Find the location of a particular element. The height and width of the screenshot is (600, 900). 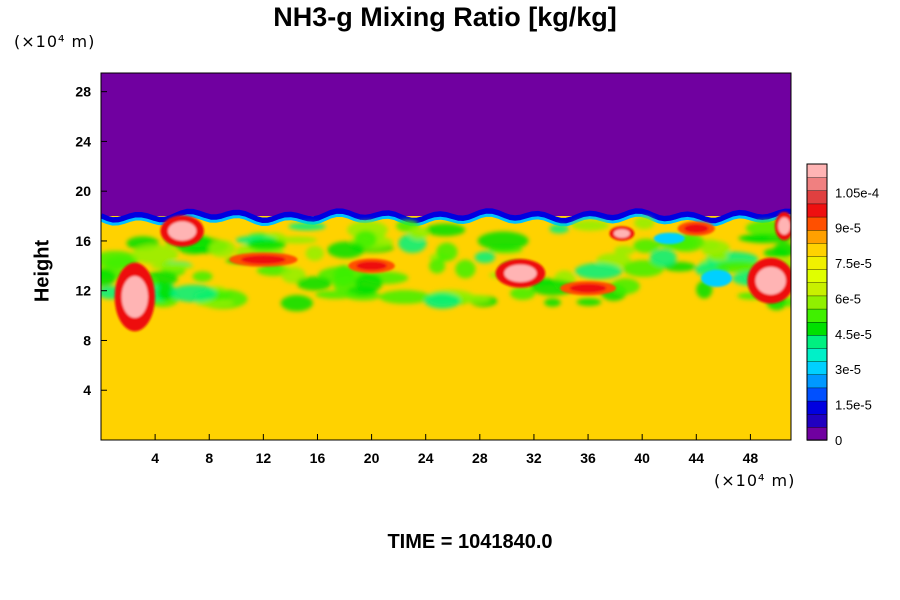

colorbar: 0 1.5e-5 3e-5 4.5e-5 6e-5 7.5e-5 9e-5 1.05e-4 is located at coordinates (842, 305).